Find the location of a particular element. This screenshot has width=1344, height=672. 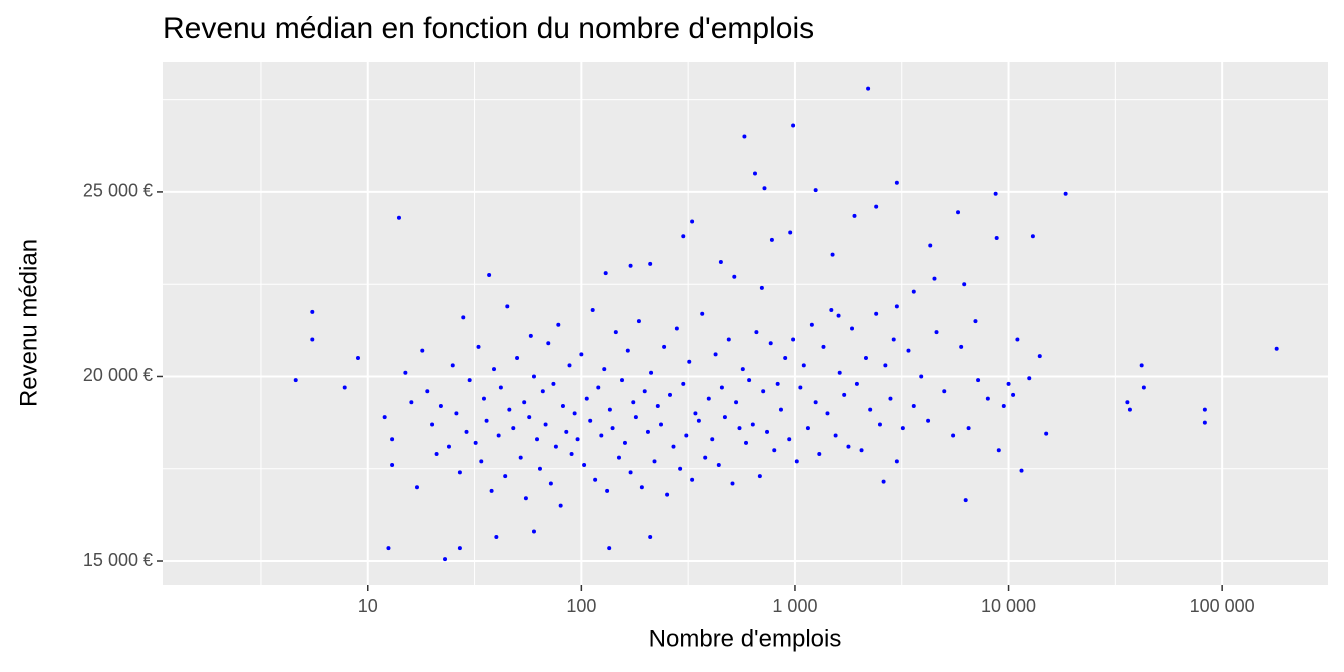

x-tick-label: 10 000 is located at coordinates (1008, 606).